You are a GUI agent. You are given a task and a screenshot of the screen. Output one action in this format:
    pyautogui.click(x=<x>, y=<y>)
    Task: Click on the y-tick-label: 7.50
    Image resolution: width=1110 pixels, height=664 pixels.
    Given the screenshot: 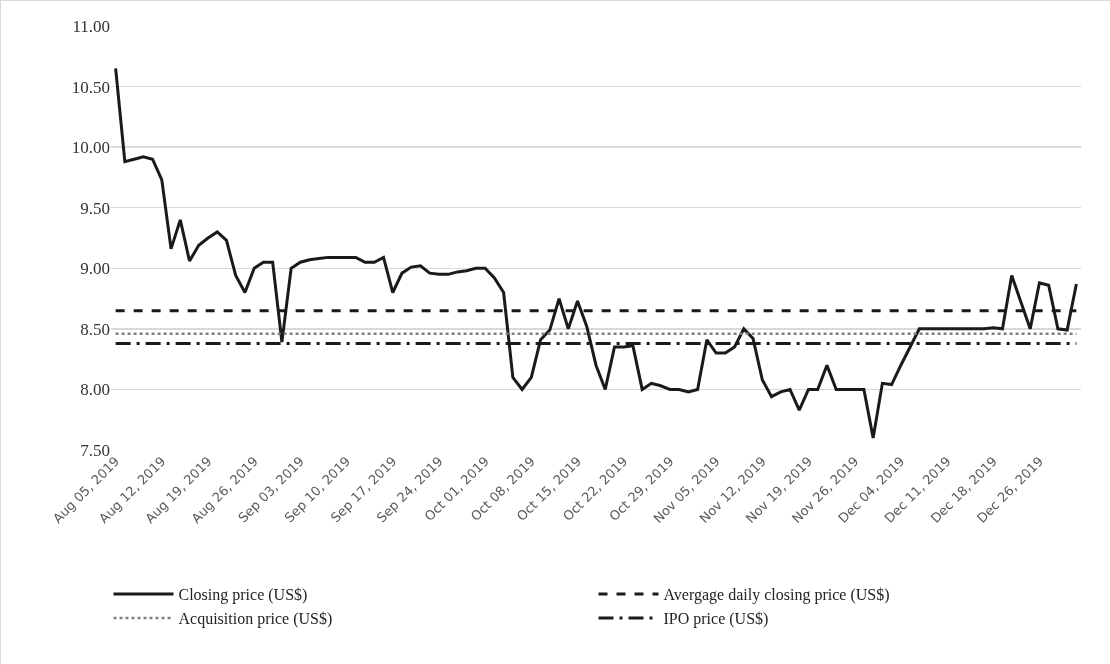 What is the action you would take?
    pyautogui.click(x=95, y=450)
    